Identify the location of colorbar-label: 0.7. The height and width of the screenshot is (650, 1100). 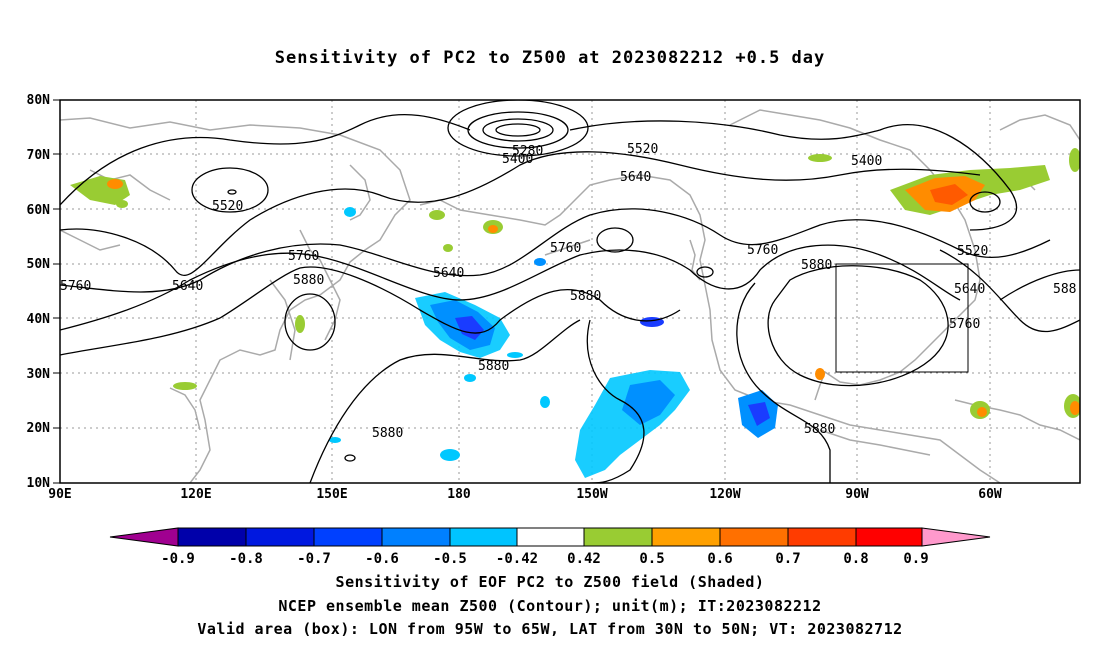
(787, 559).